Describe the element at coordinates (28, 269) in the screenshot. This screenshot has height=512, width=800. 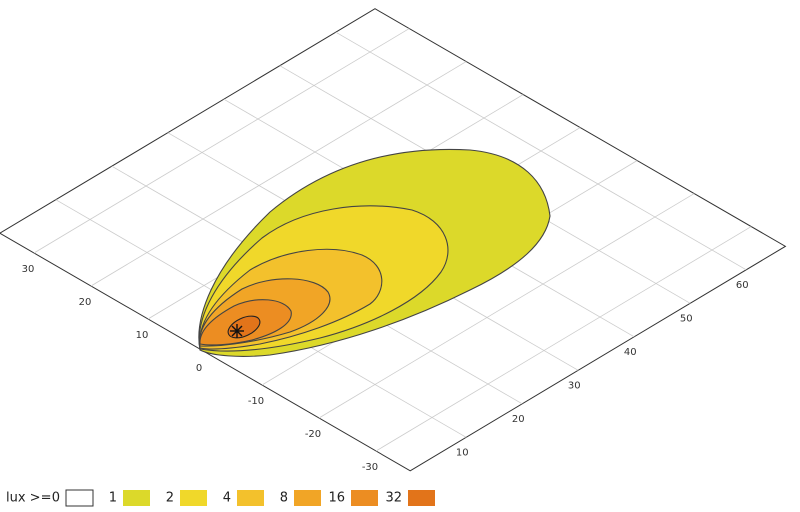
I see `y-tick-label: 30` at that location.